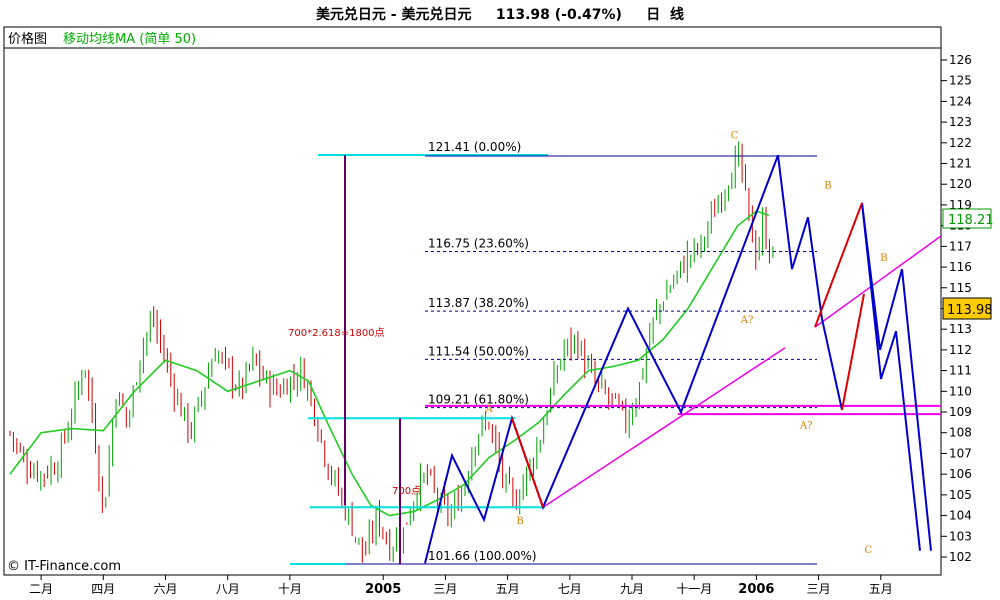  Describe the element at coordinates (632, 589) in the screenshot. I see `x-tick-label: 九月` at that location.